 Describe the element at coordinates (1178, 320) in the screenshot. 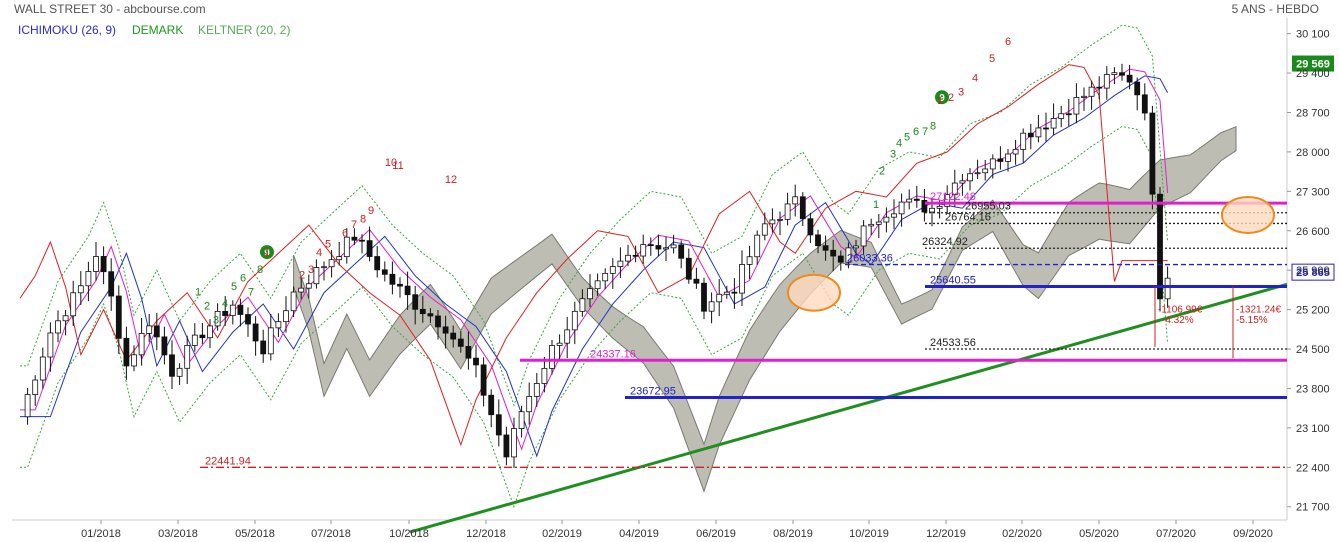

I see `drop-pct-1: -4.32%` at that location.